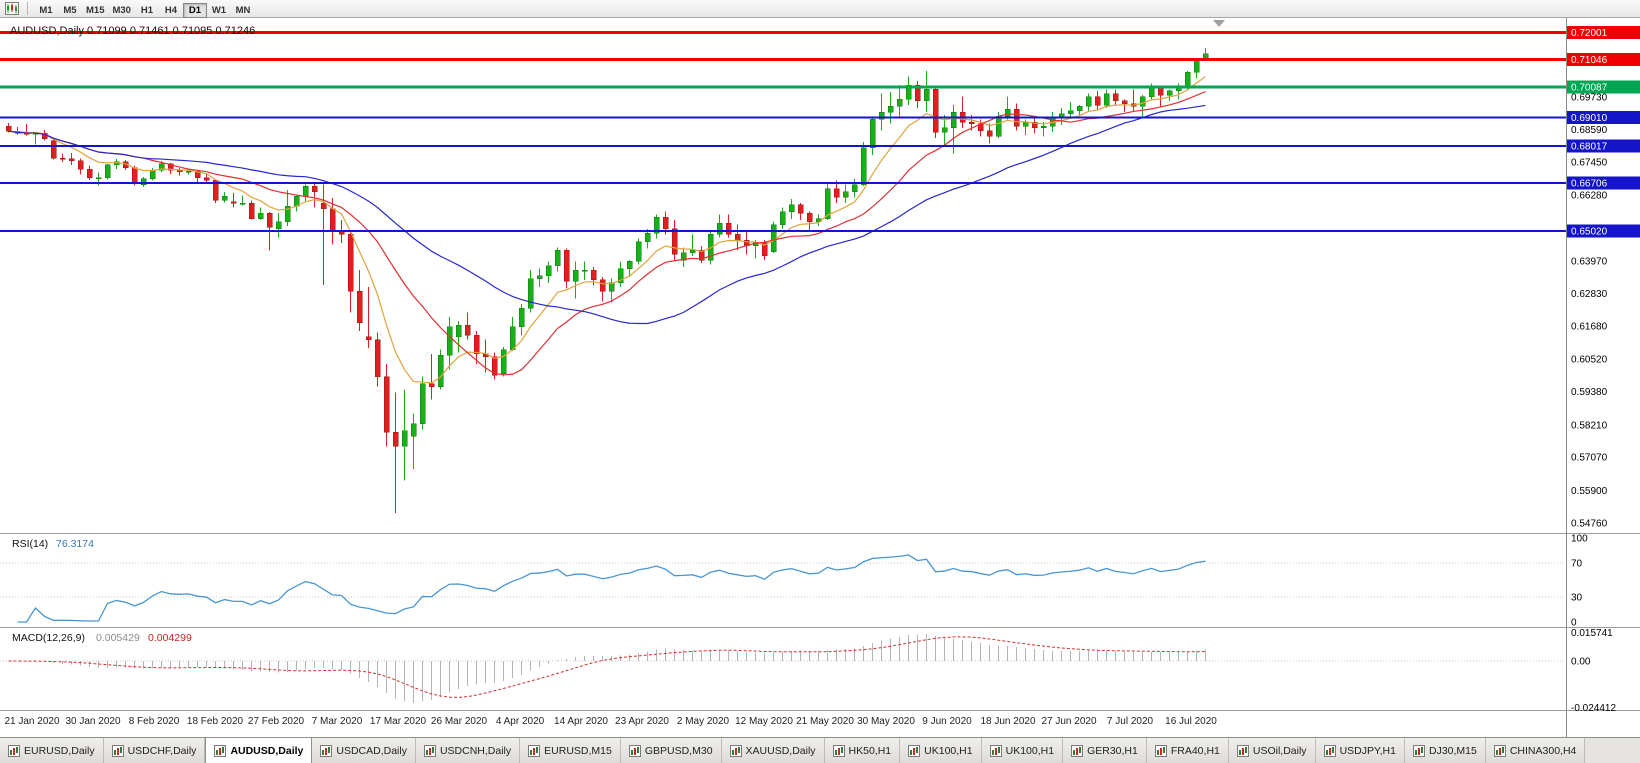  What do you see at coordinates (611, 668) in the screenshot?
I see `macd-histogram` at bounding box center [611, 668].